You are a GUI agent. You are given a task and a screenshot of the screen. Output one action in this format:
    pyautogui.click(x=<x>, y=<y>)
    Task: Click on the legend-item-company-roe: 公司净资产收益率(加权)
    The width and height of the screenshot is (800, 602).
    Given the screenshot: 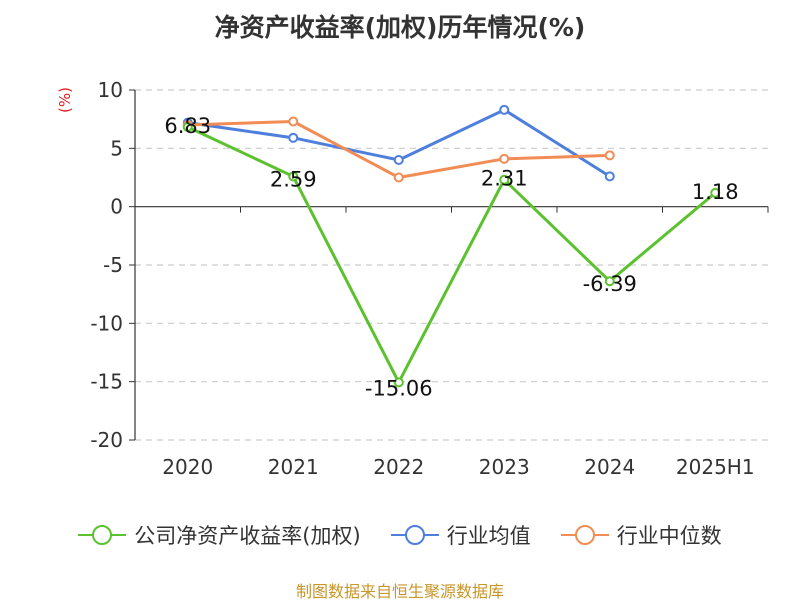 What is the action you would take?
    pyautogui.click(x=219, y=535)
    